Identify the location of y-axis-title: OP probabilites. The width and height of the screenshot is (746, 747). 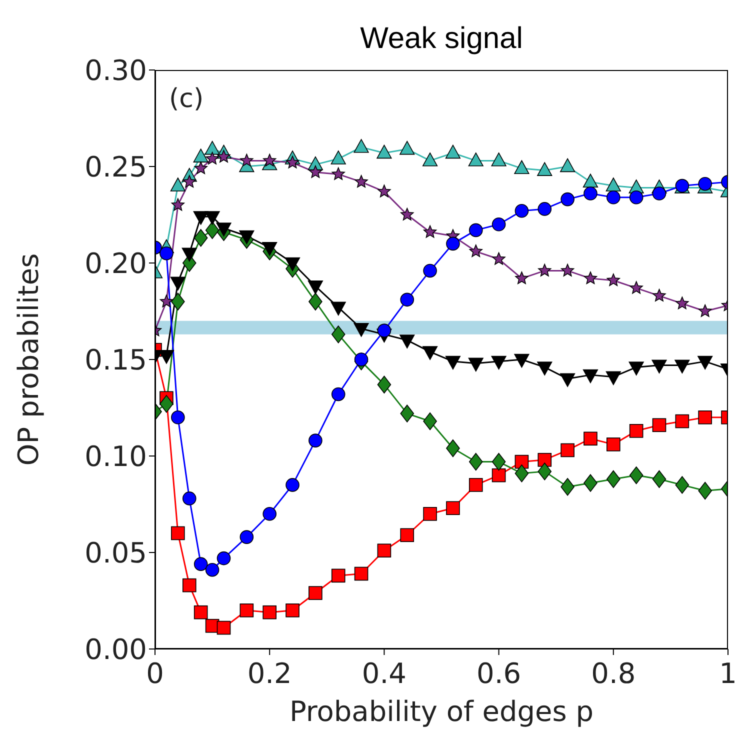
(28, 359).